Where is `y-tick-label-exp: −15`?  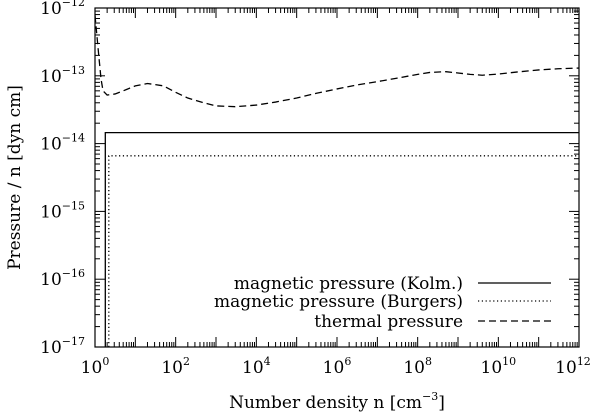
y-tick-label-exp: −15 is located at coordinates (73, 205).